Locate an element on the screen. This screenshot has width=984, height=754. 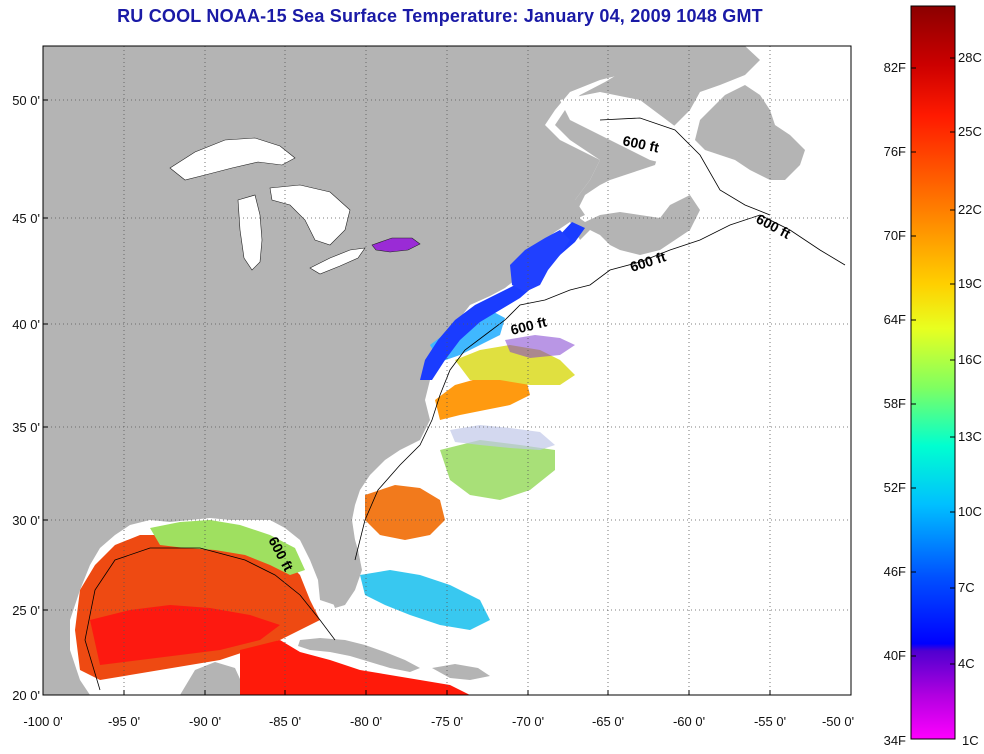
lake-superior is located at coordinates (232, 159).